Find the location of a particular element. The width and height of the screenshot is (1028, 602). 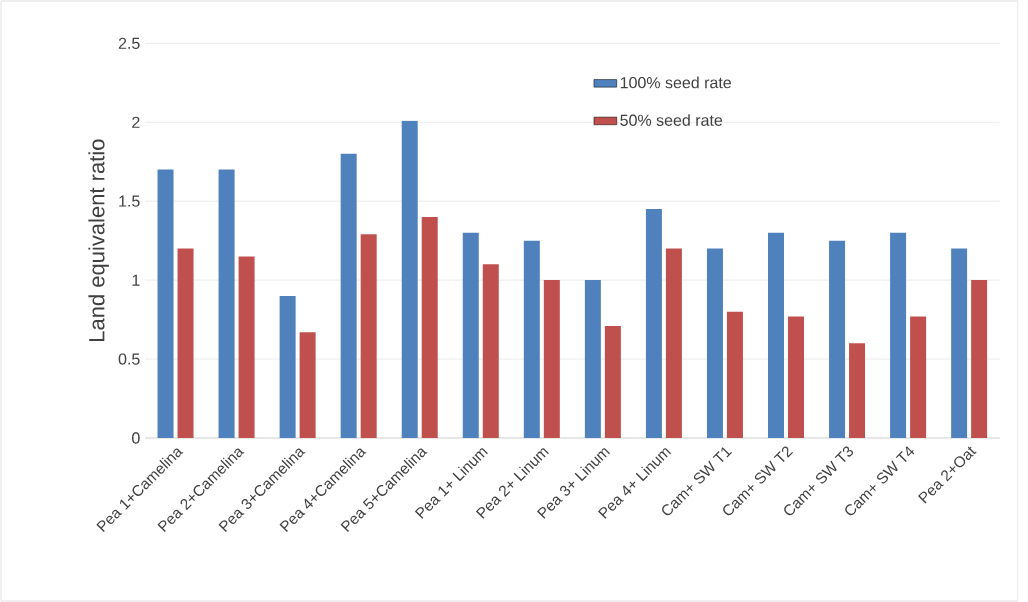

y-tick-label: 1 is located at coordinates (136, 280).